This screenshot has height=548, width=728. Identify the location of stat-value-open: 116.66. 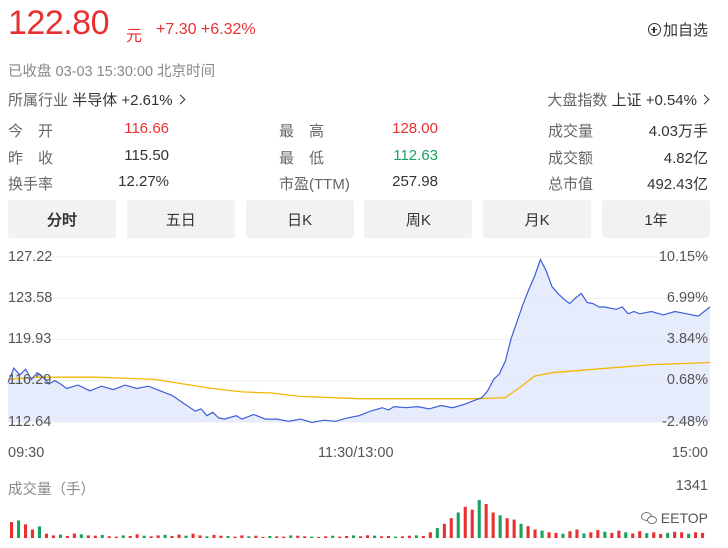
(146, 128).